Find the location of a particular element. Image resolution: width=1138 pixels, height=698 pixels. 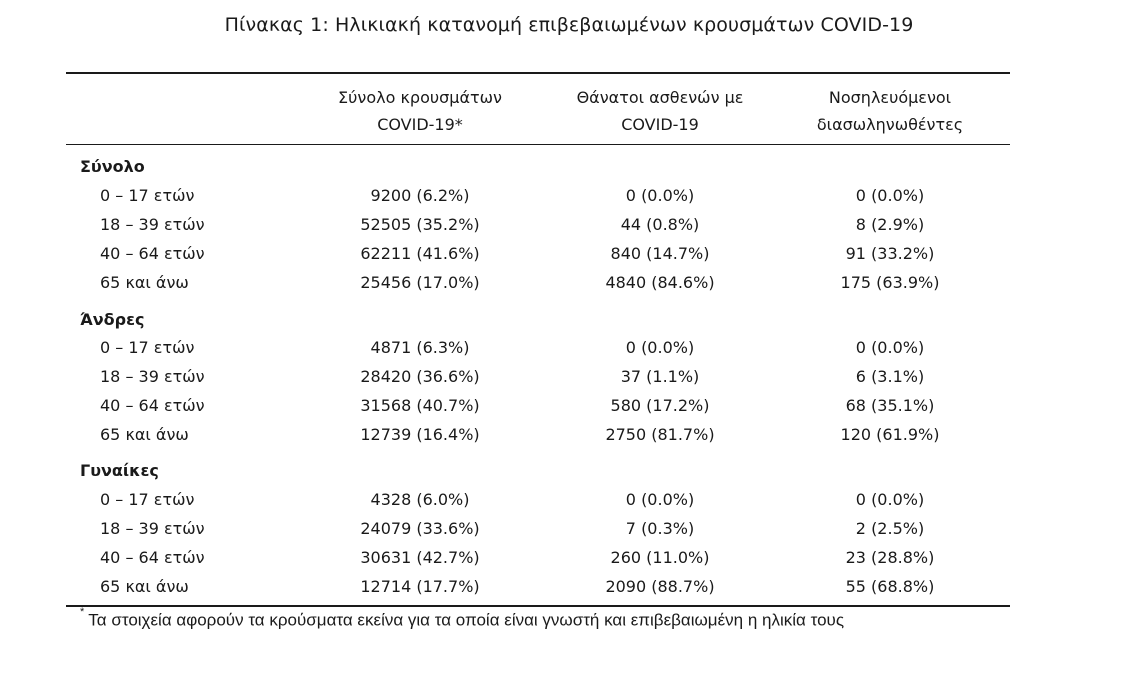

cell-deaths: 37 (1.1%) is located at coordinates (660, 376).